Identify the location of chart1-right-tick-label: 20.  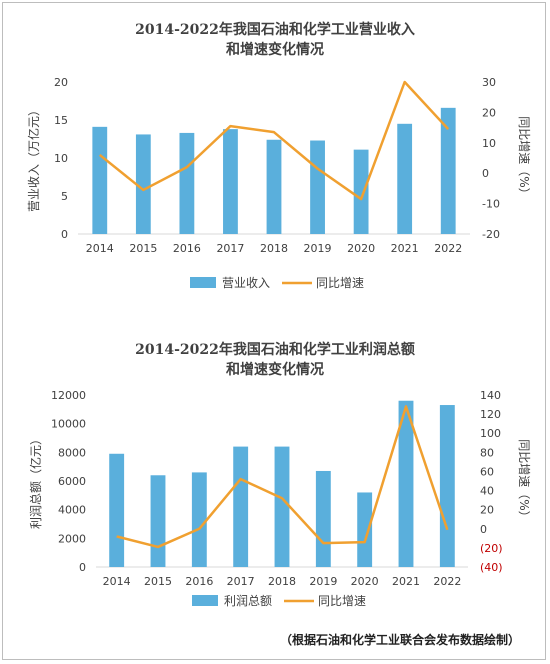
(489, 112).